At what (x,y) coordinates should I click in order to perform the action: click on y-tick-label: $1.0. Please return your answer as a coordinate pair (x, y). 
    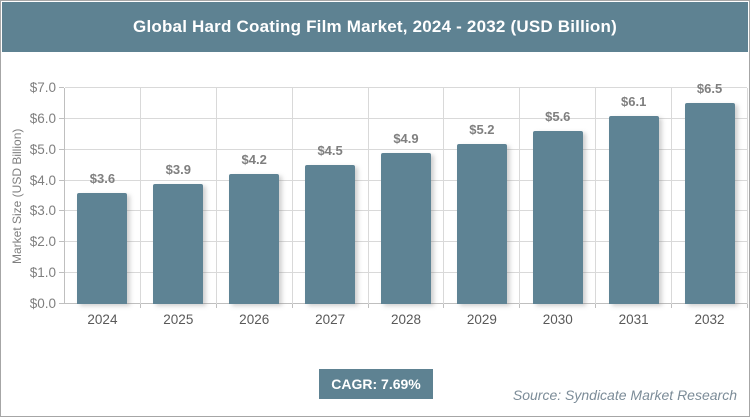
    Looking at the image, I should click on (42, 273).